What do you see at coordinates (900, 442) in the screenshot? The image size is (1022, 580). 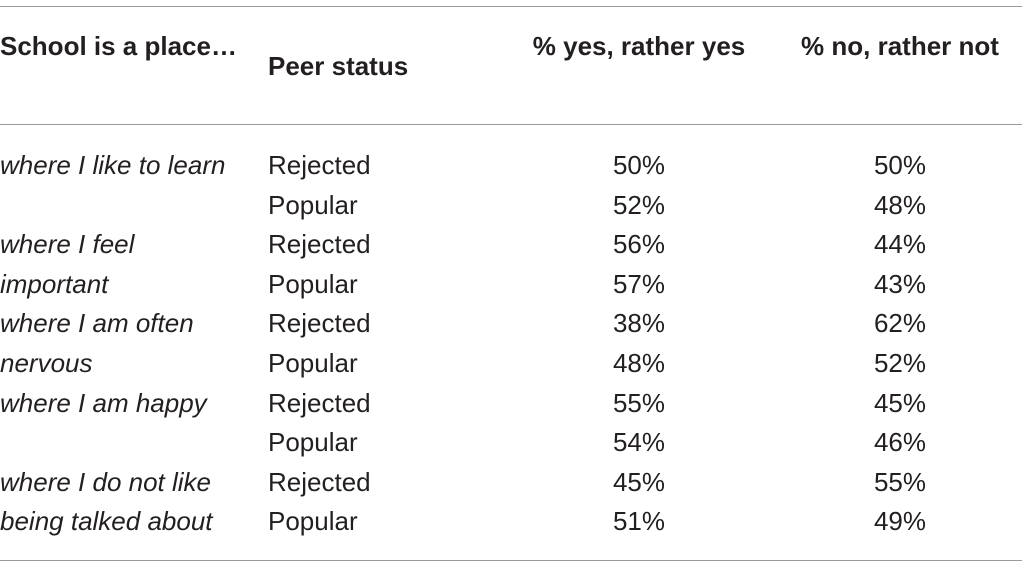 I see `no-cell: 46%` at bounding box center [900, 442].